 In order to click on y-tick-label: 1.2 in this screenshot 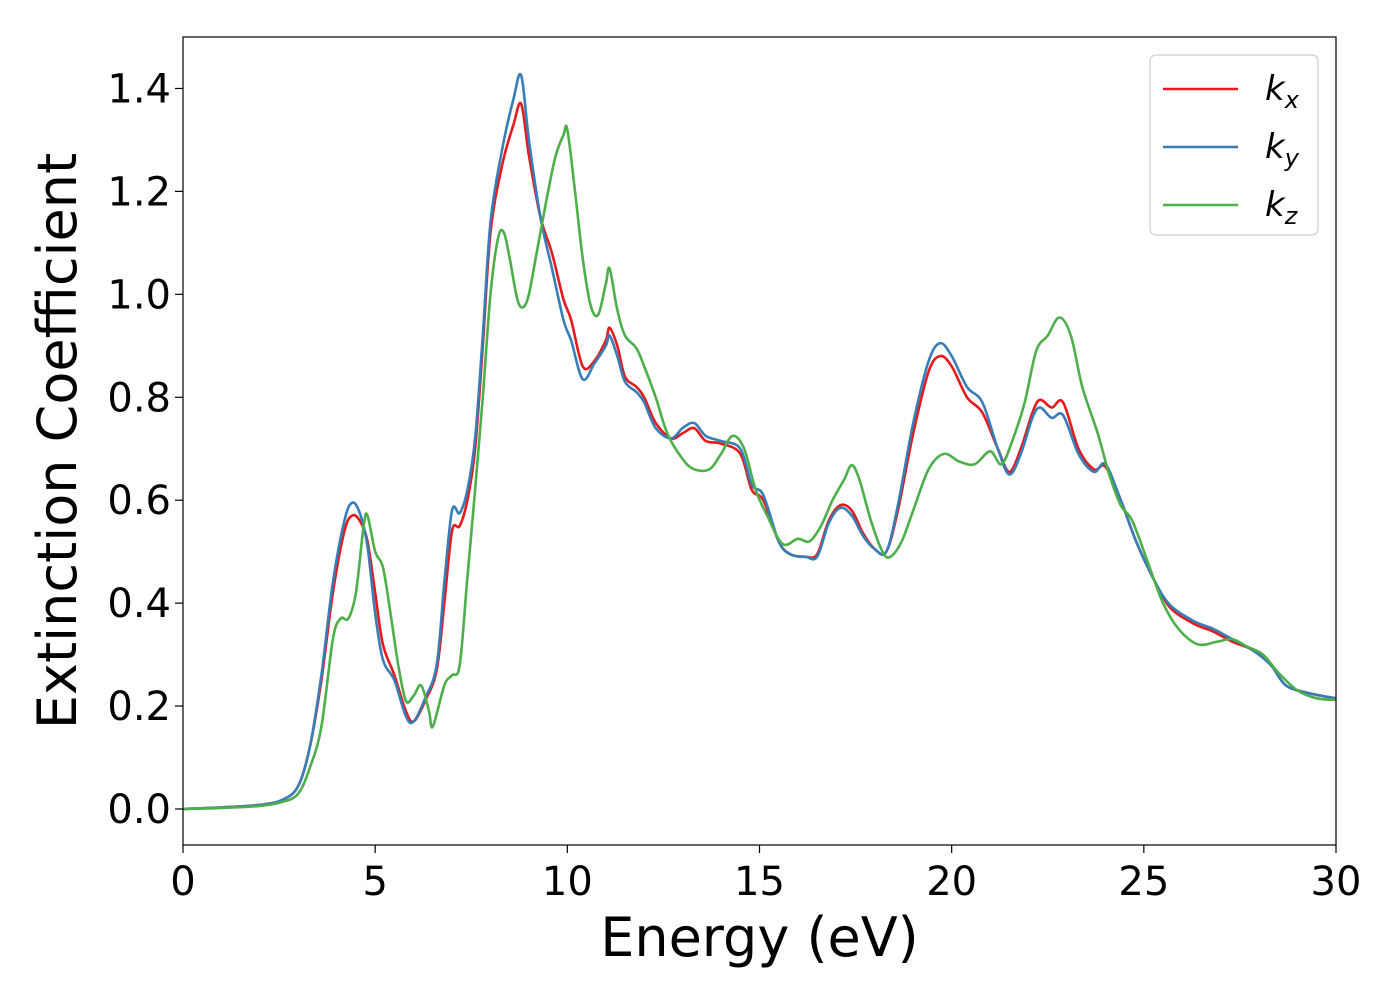, I will do `click(139, 192)`.